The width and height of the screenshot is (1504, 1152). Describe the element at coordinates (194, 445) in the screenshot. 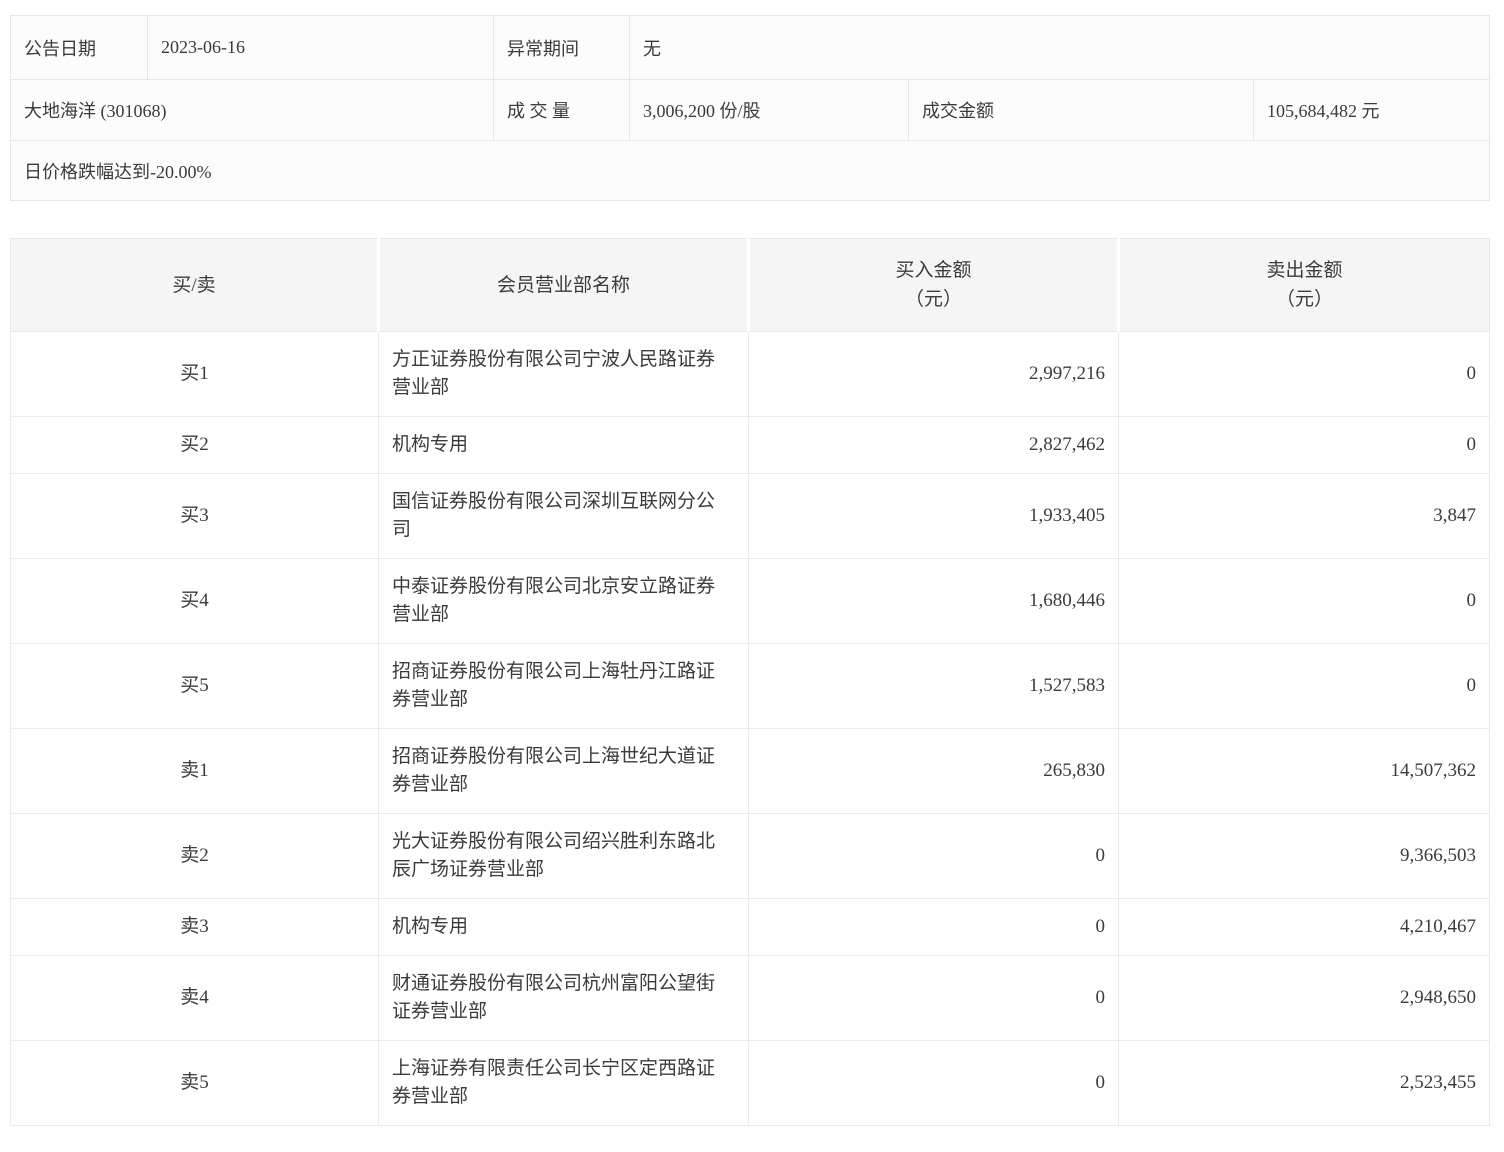

I see `row-side-label: 买2` at that location.